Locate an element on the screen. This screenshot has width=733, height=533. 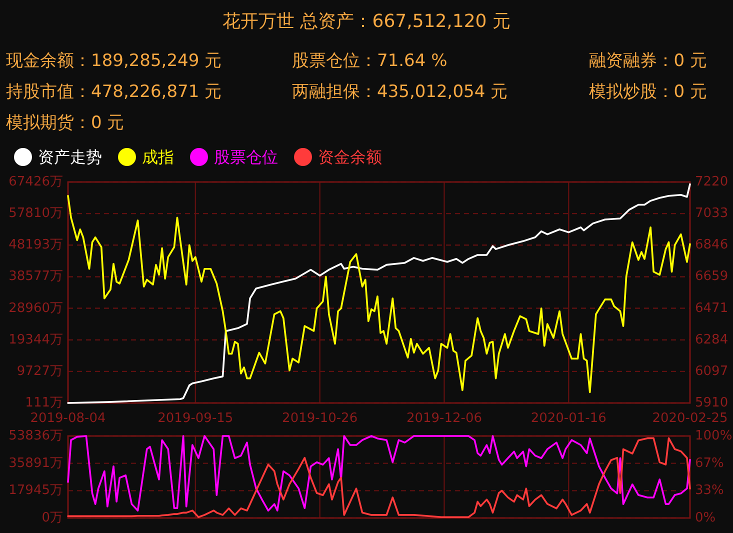
y-tick-label: 48193万 is located at coordinates (35, 245).